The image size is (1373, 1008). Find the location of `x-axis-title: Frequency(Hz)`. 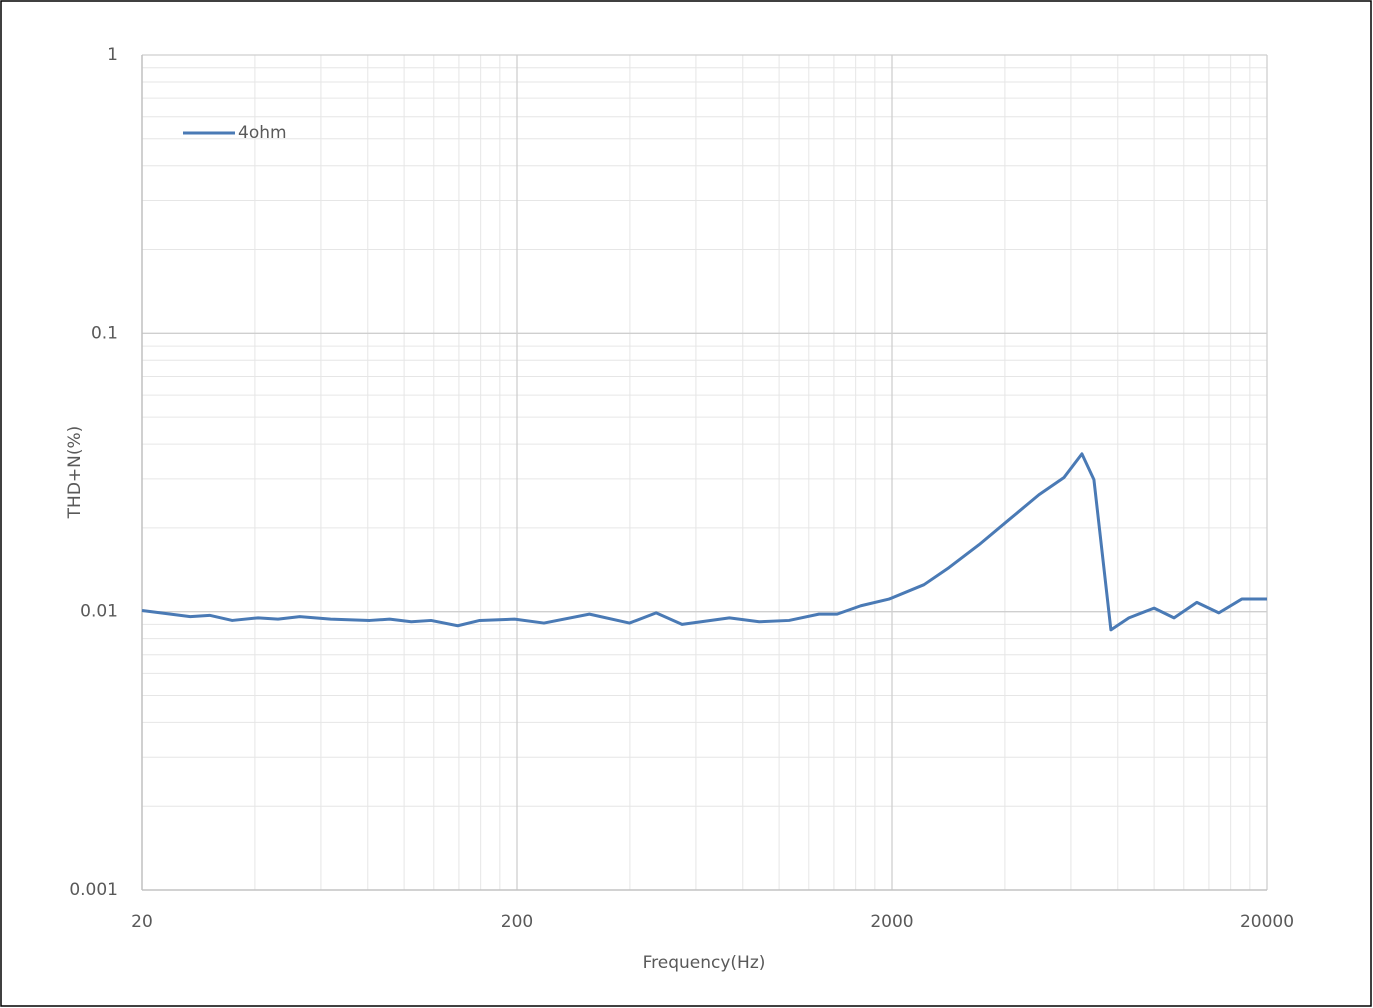

x-axis-title: Frequency(Hz) is located at coordinates (704, 963).